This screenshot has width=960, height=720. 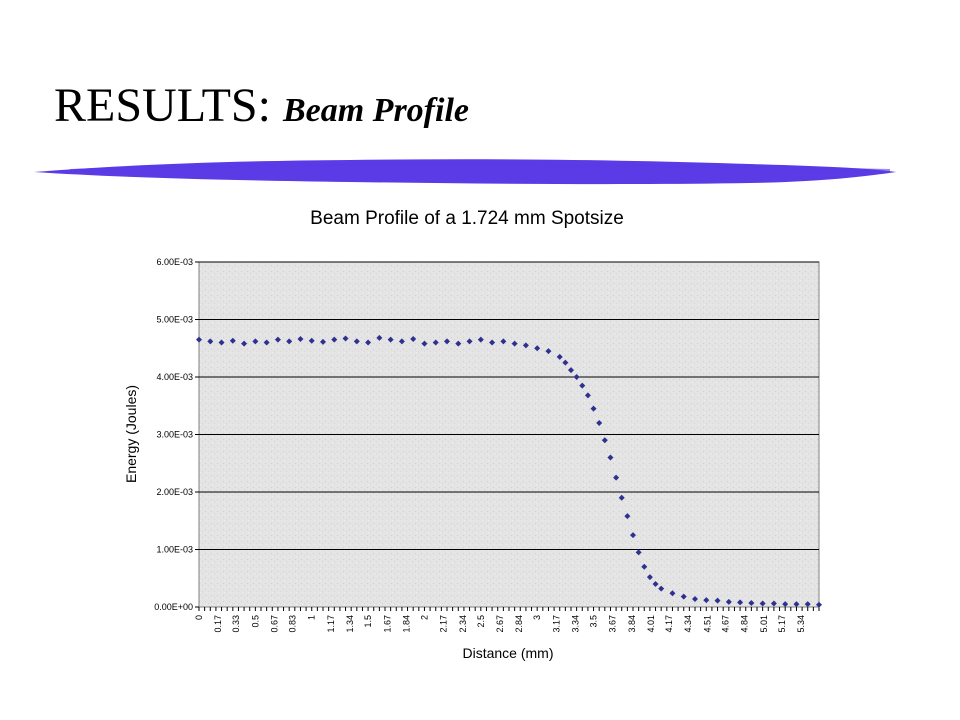 I want to click on x-tick-label: 0.33, so click(x=236, y=624).